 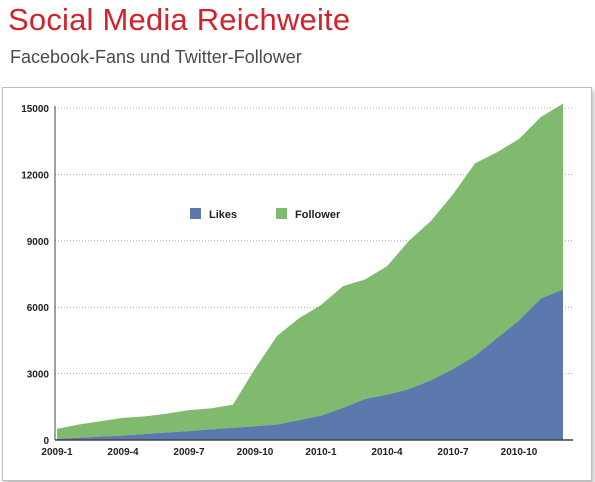 I want to click on page-title: Social Media Reichweite, so click(x=179, y=19).